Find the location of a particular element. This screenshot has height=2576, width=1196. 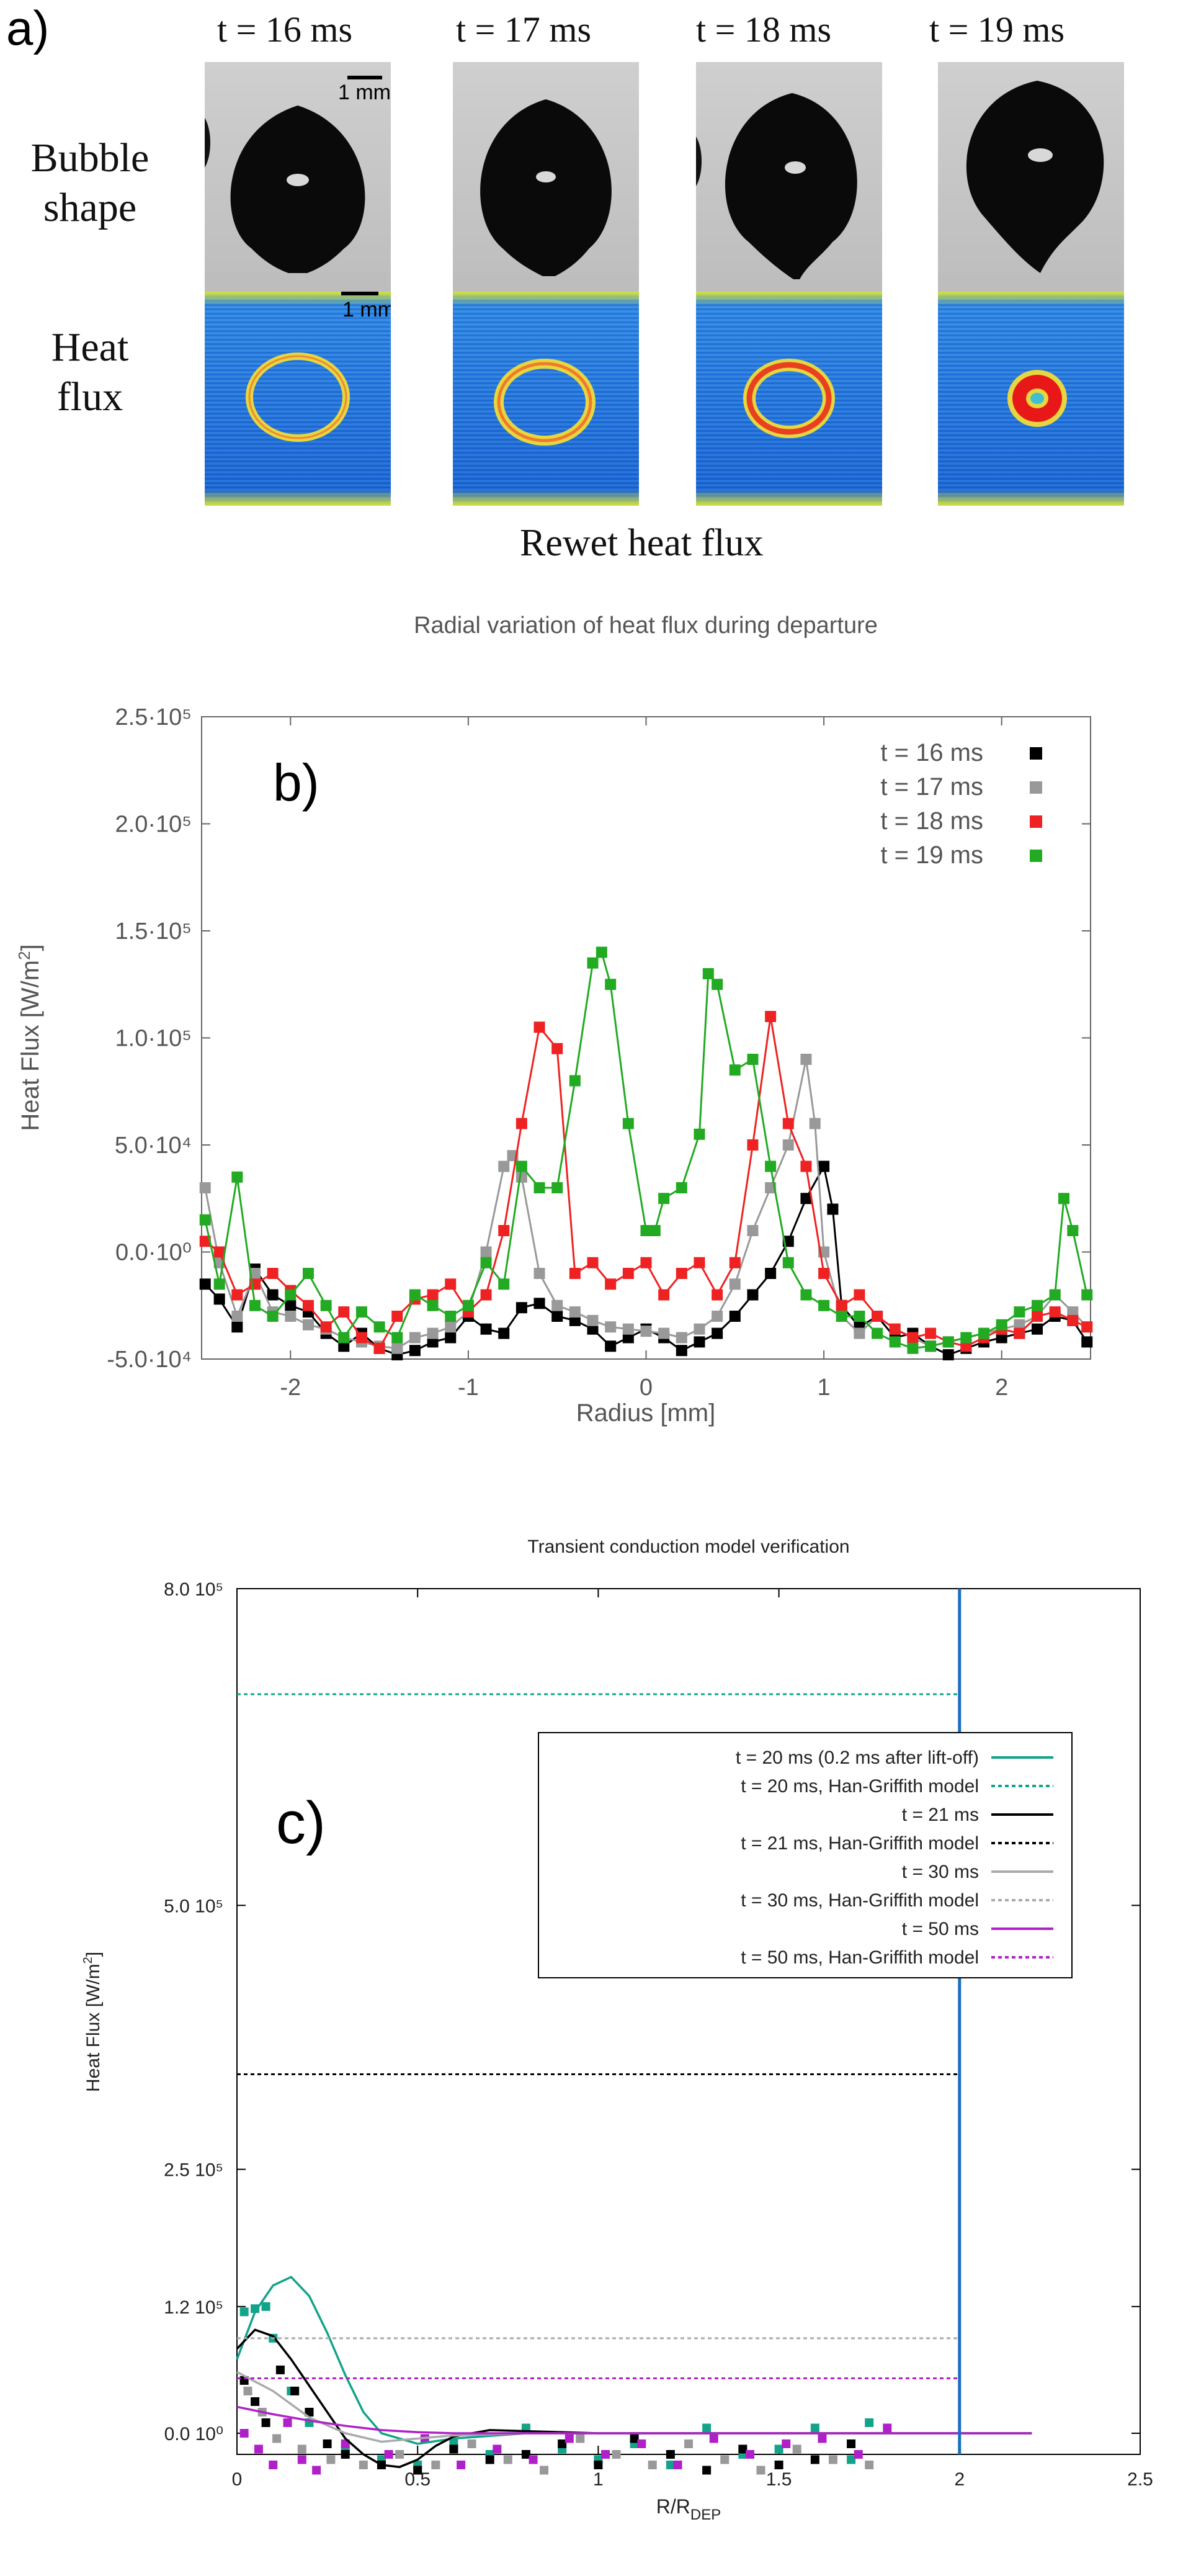

row-label-heat-text: Heat flux is located at coordinates (90, 373).